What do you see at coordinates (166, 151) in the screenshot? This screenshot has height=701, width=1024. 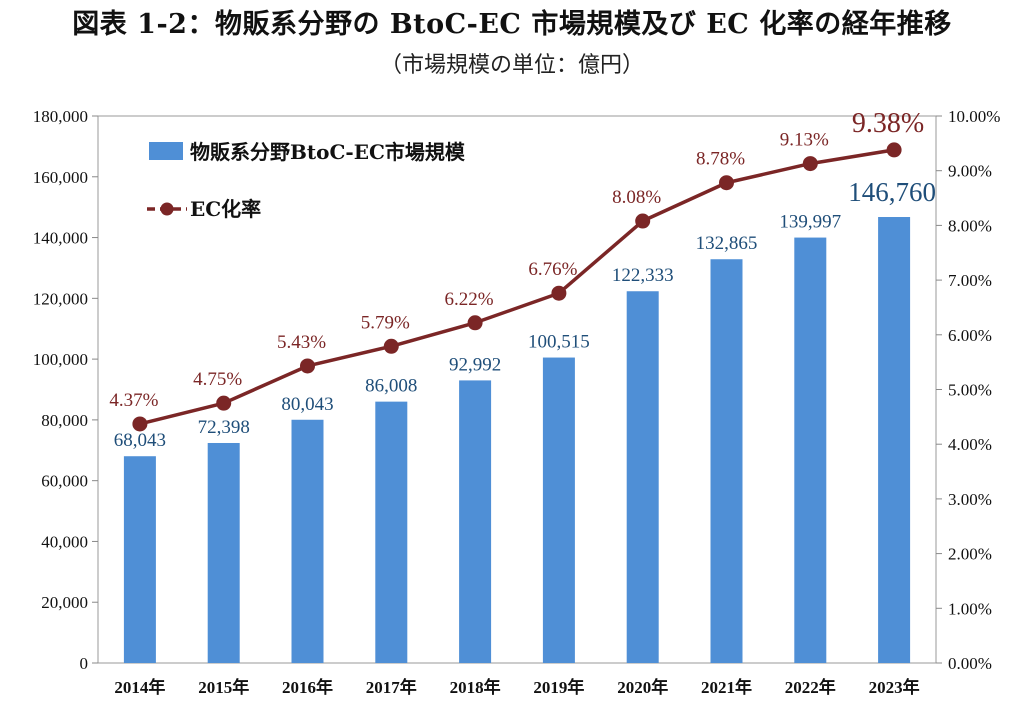 I see `legend-bar-swatch` at bounding box center [166, 151].